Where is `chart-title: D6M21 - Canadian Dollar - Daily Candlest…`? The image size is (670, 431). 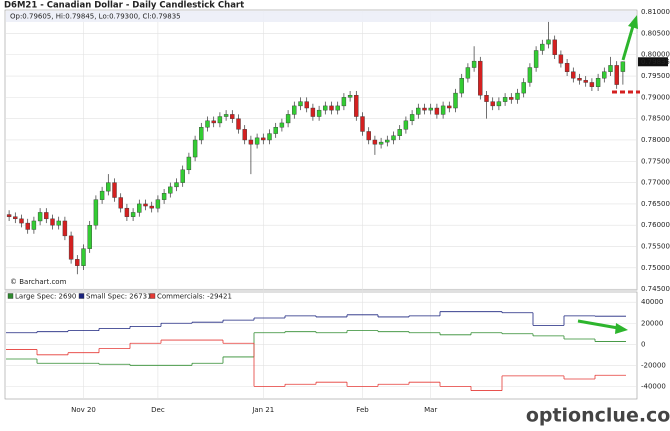 chart-title: D6M21 - Canadian Dollar - Daily Candlest… is located at coordinates (124, 6).